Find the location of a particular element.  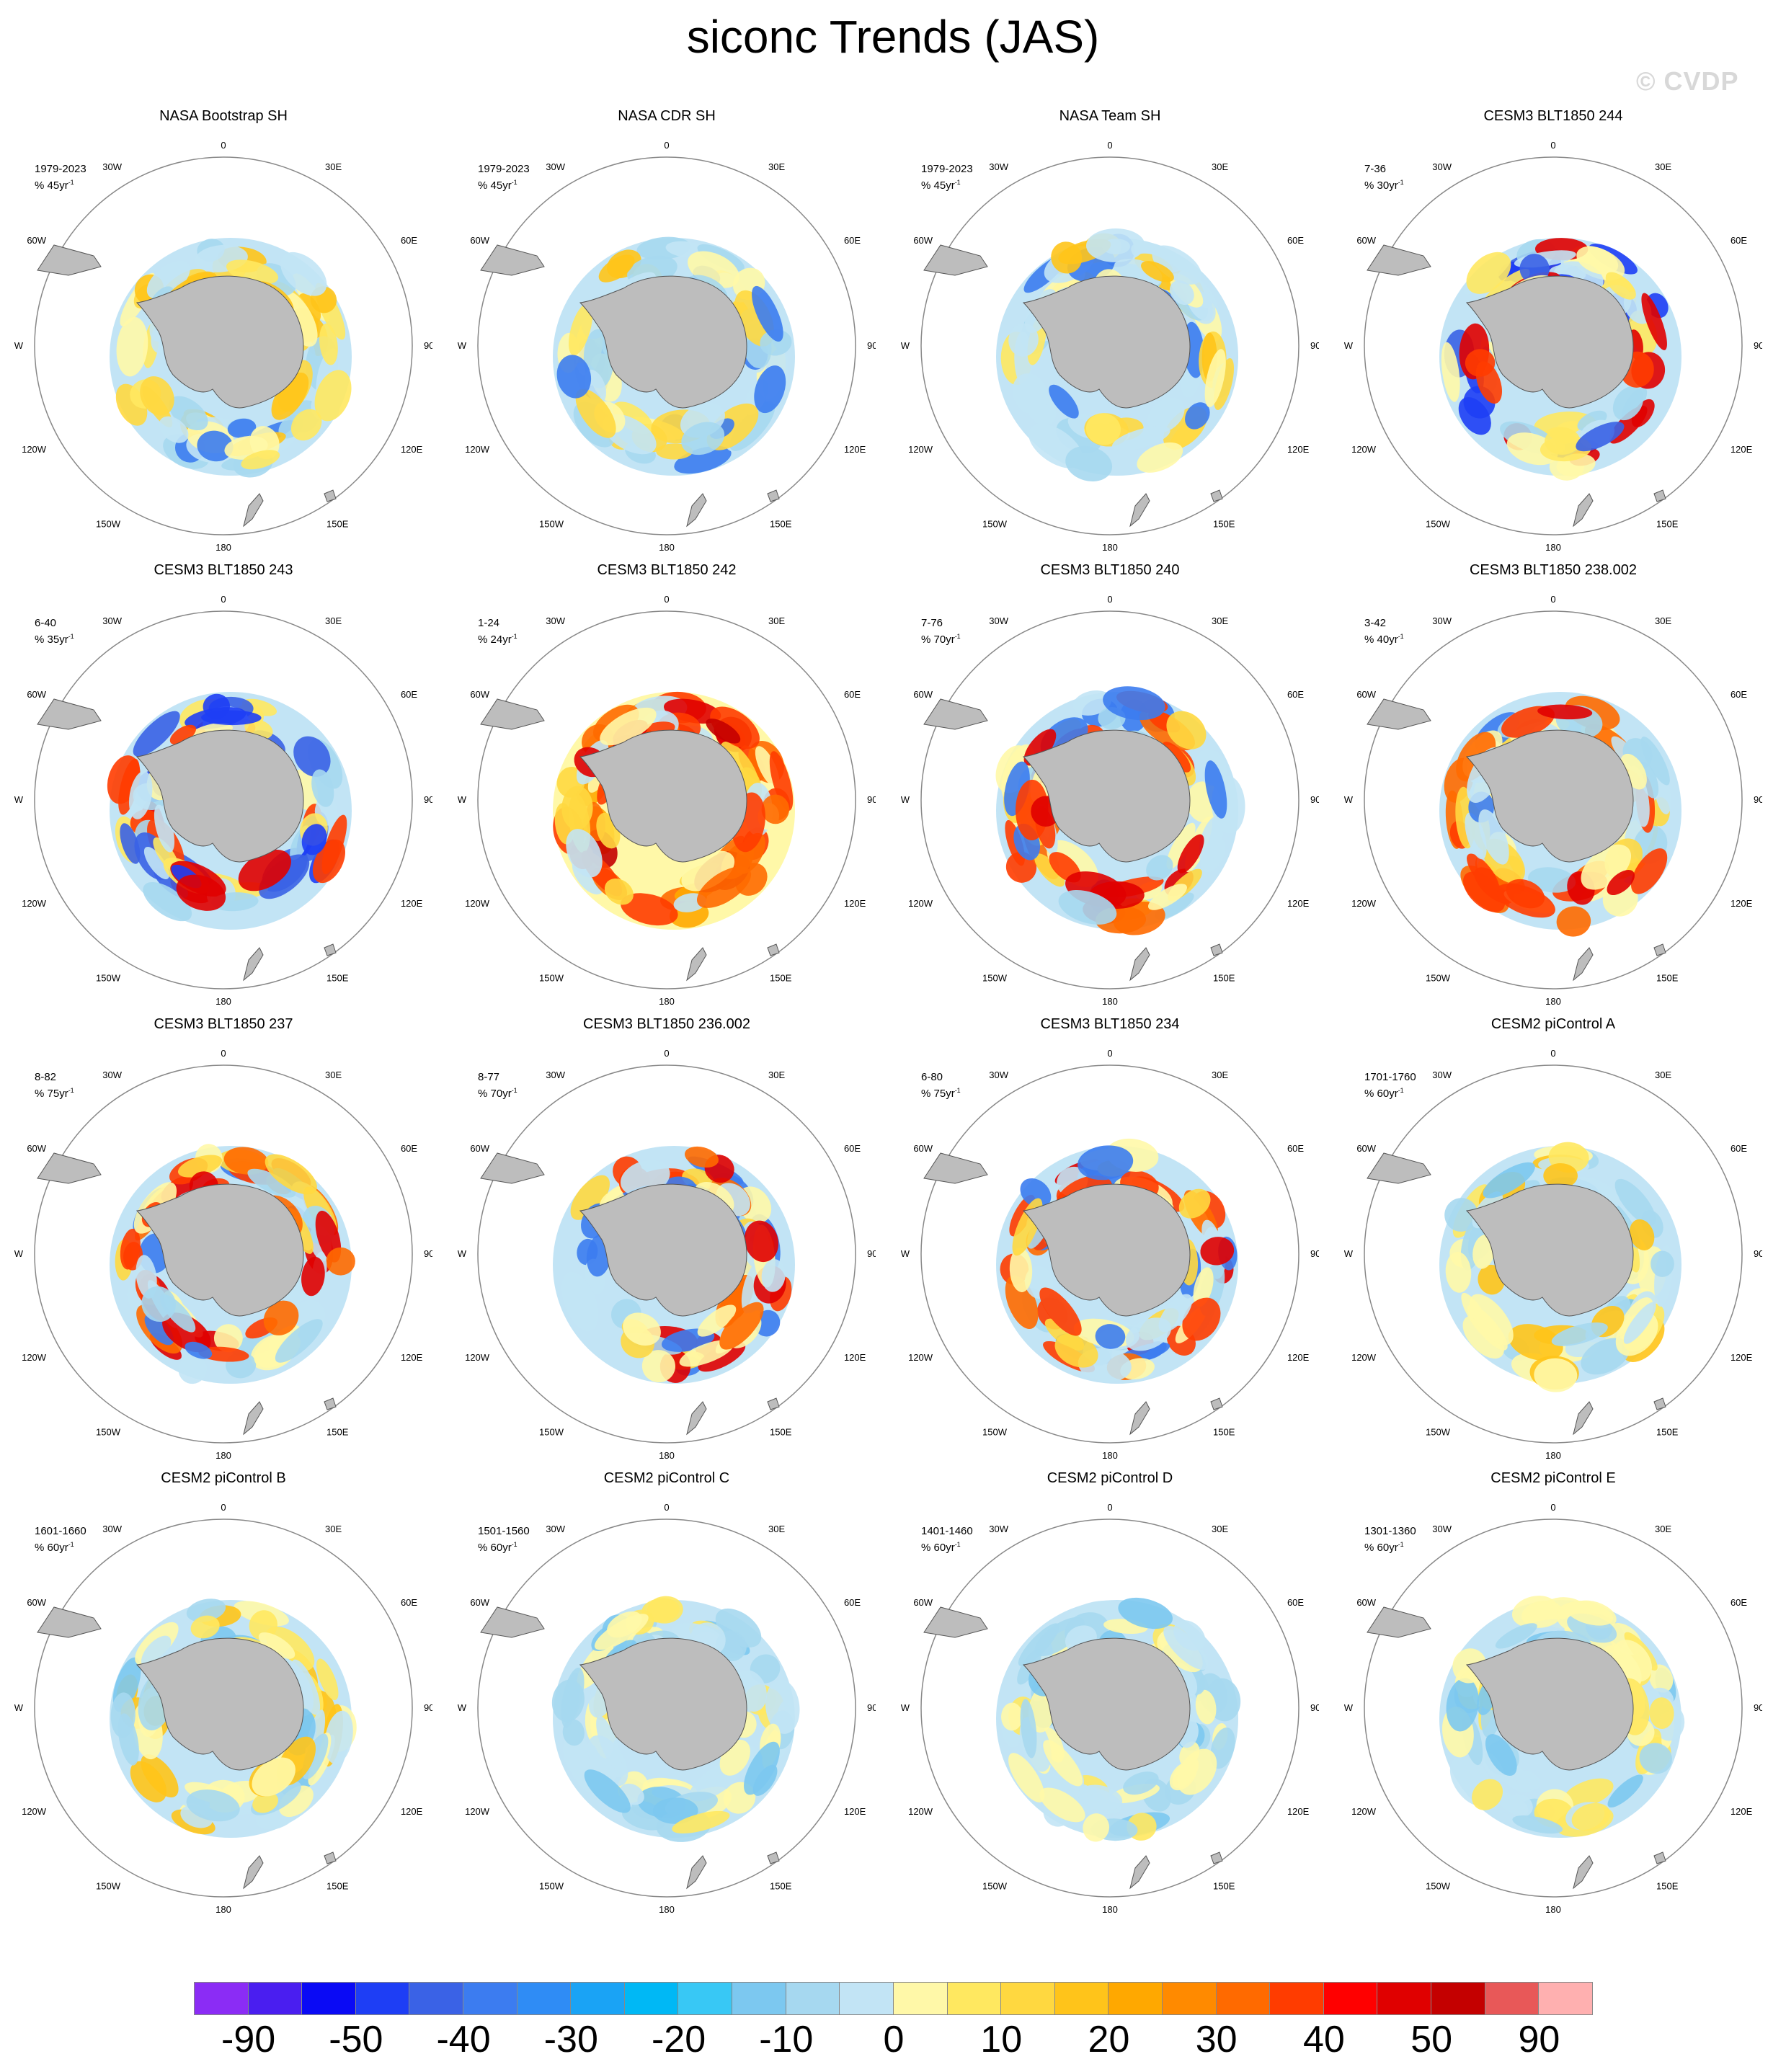

colorbar-tick-label: 10 is located at coordinates (1002, 2039).